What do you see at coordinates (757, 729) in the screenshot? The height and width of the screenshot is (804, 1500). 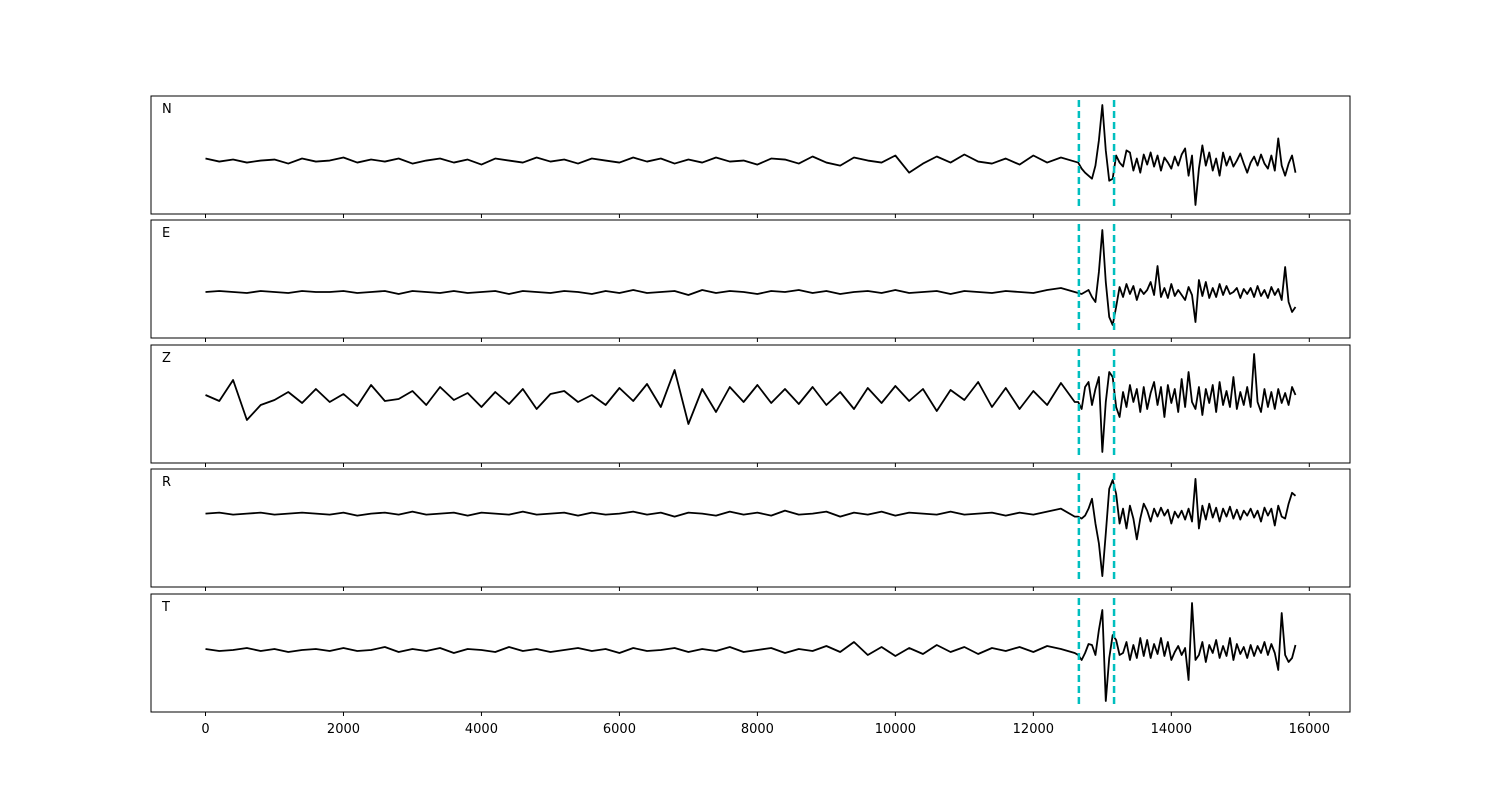 I see `x-tick-label: 8000` at bounding box center [757, 729].